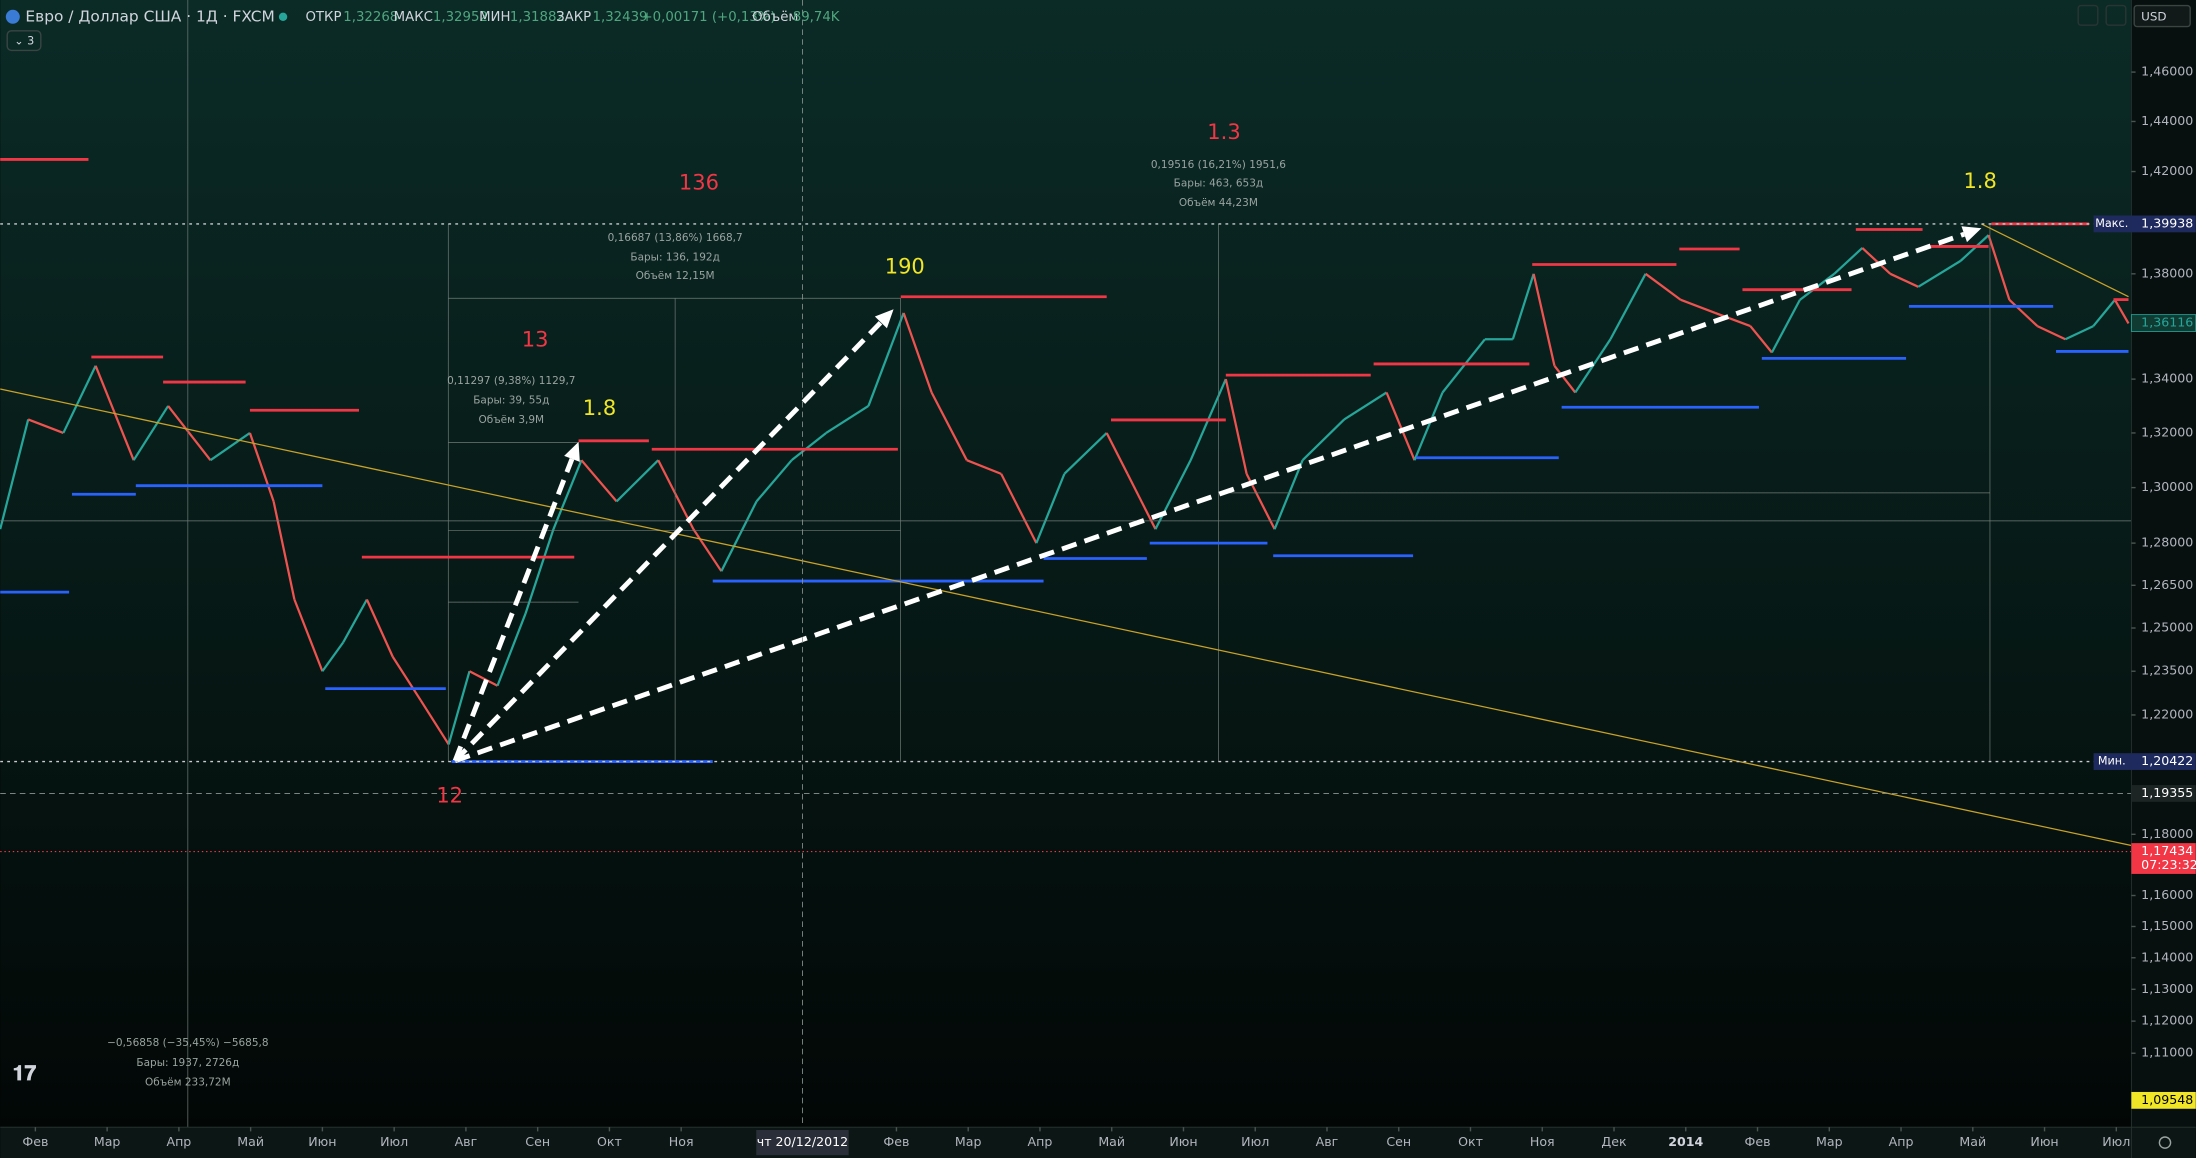 This screenshot has height=1158, width=2196. What do you see at coordinates (149, 16) in the screenshot?
I see `symbol-title: Евро / Доллар США · 1Д · FXCM` at bounding box center [149, 16].